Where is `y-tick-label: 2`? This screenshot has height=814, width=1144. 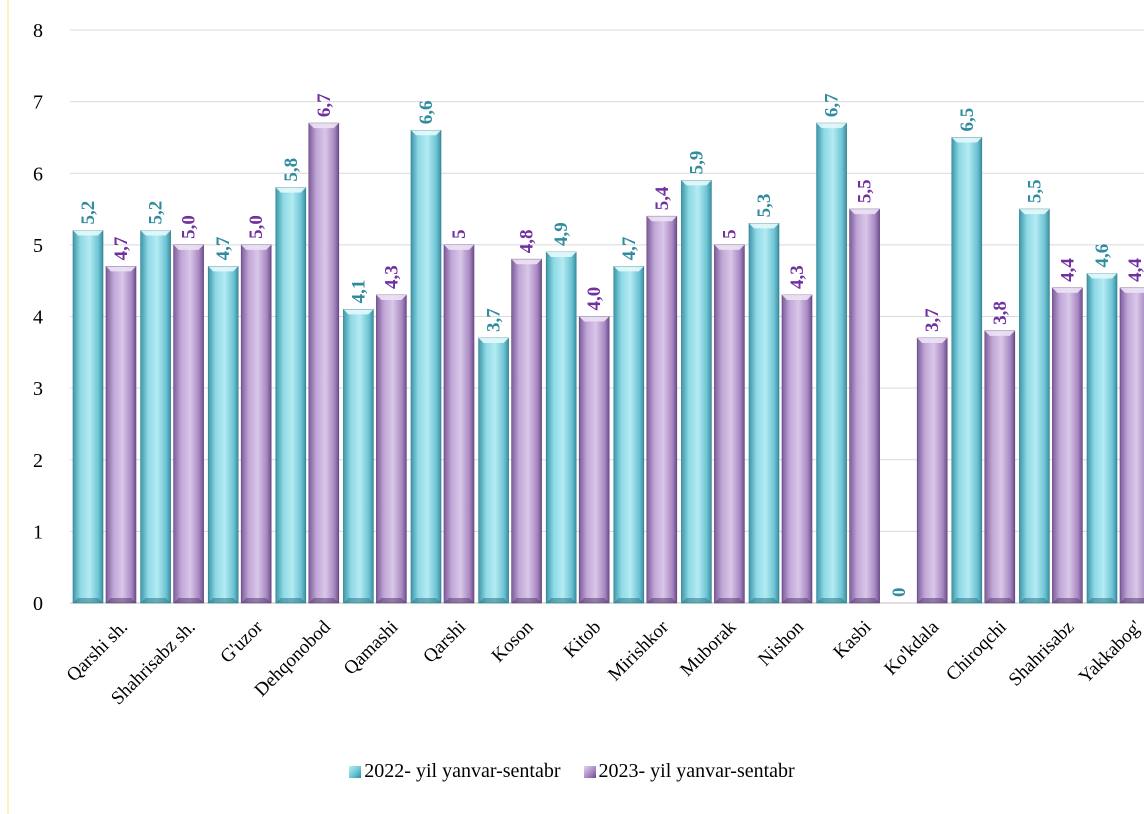 y-tick-label: 2 is located at coordinates (38, 461).